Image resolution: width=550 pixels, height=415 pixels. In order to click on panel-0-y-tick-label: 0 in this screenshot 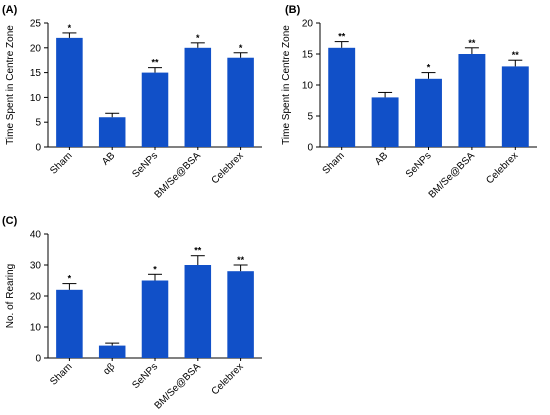, I will do `click(38, 148)`.